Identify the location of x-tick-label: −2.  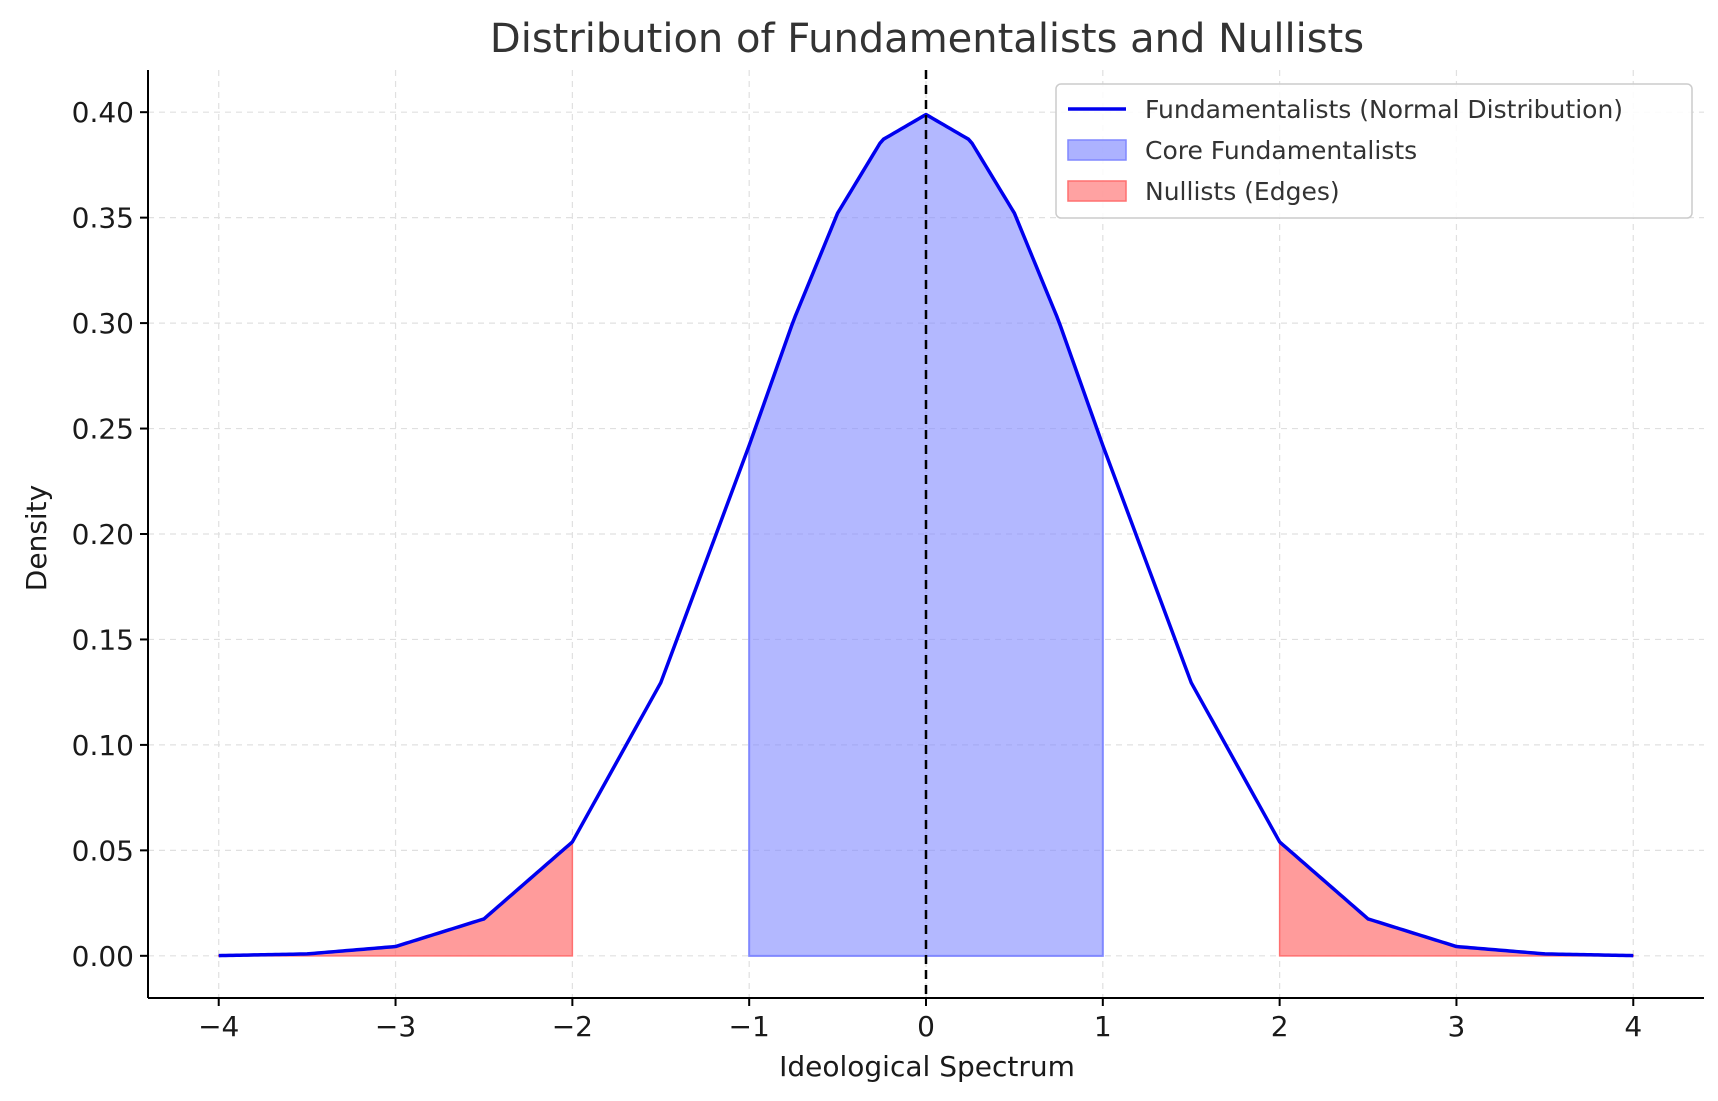
(572, 1026).